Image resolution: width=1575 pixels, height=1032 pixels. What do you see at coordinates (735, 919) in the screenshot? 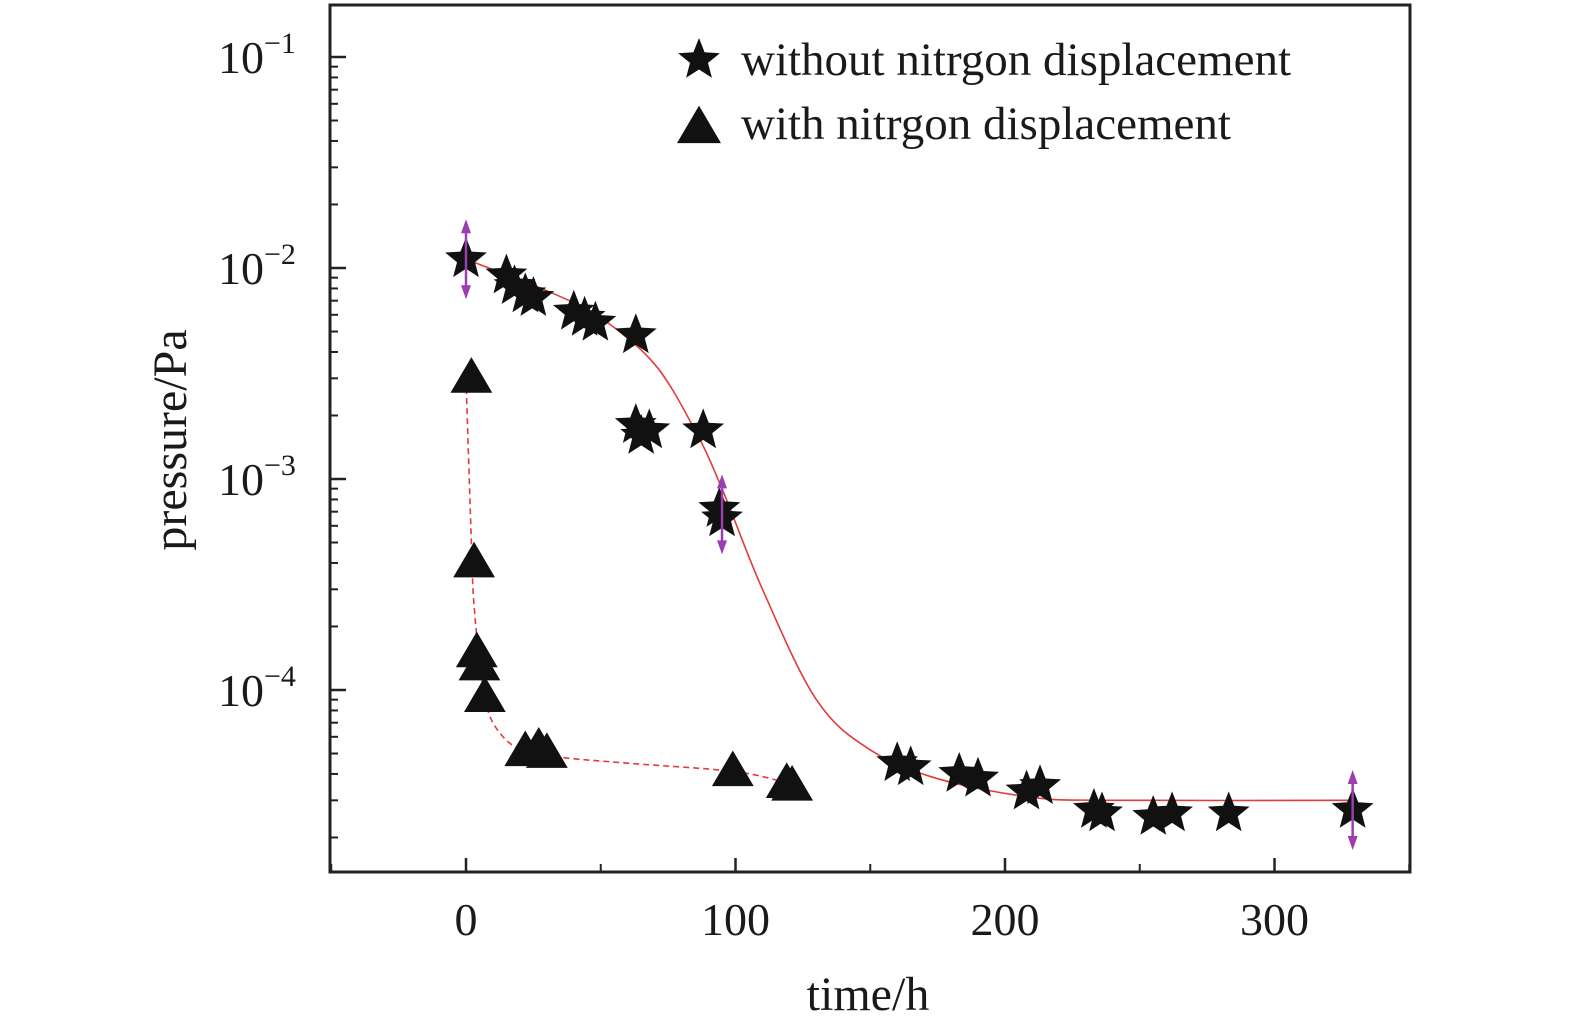
I see `x-tick-label: 100` at bounding box center [735, 919].